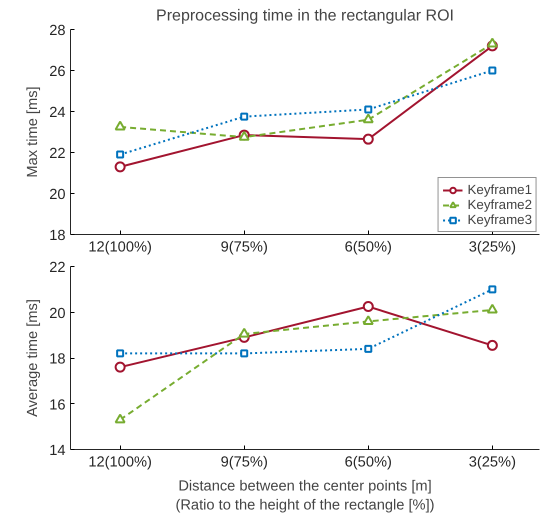  What do you see at coordinates (500, 219) in the screenshot?
I see `legend-label: Keyframe3` at bounding box center [500, 219].